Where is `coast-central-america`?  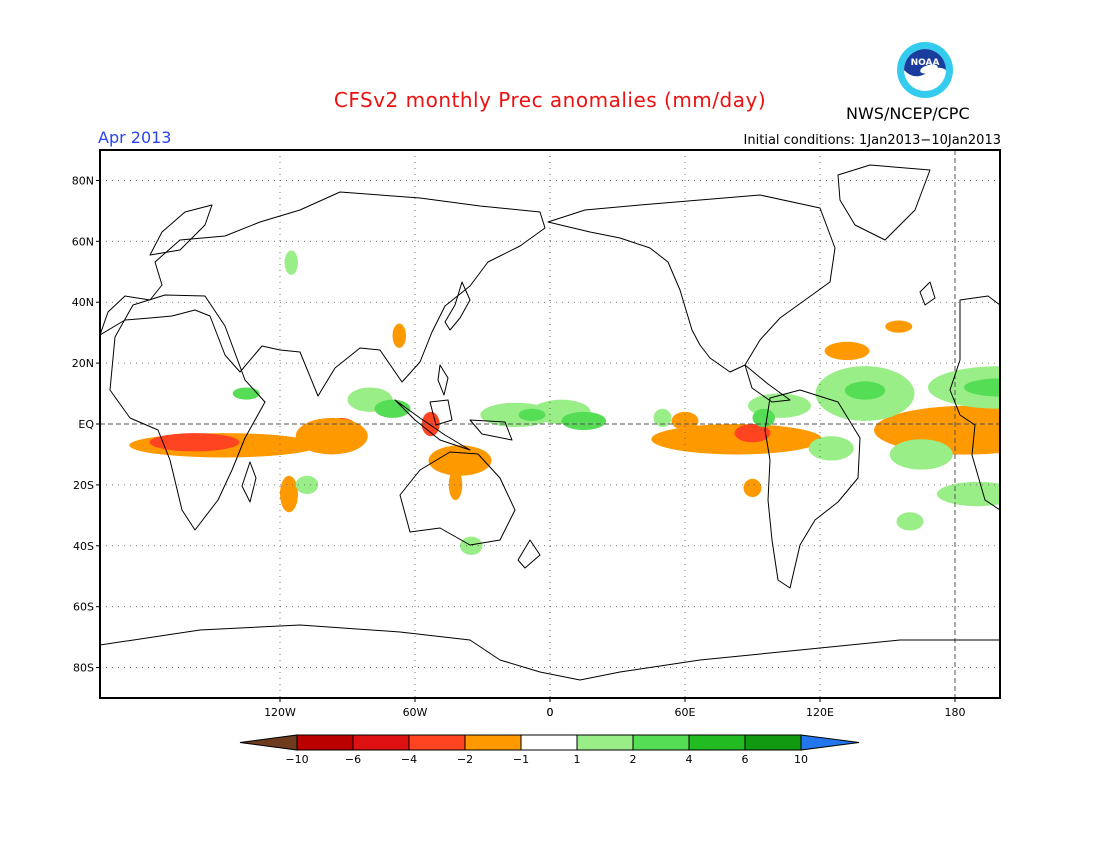
coast-central-america is located at coordinates (767, 383).